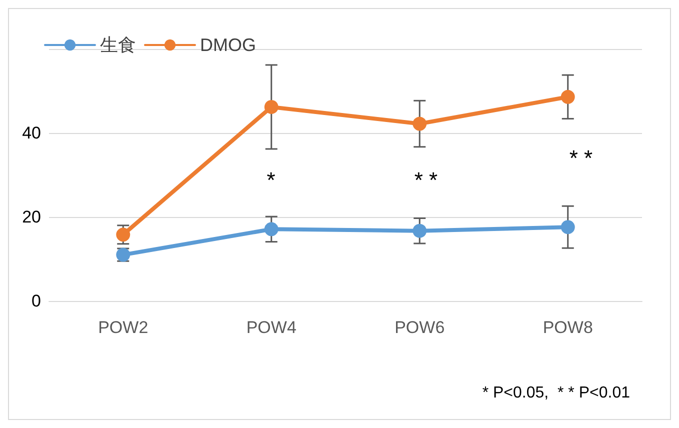  Describe the element at coordinates (31, 217) in the screenshot. I see `y-tick-label: 20` at that location.